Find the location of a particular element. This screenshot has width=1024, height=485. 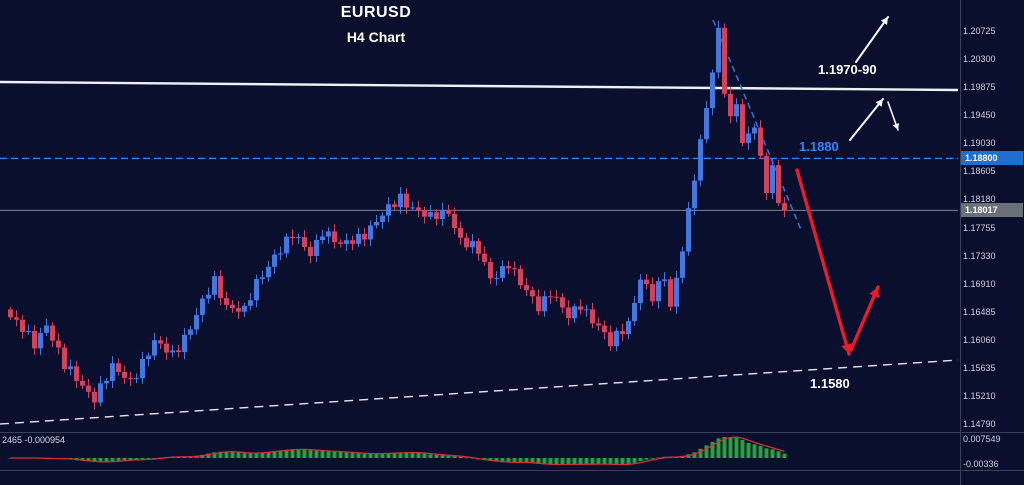

price-tick: 1.19875 is located at coordinates (979, 87).